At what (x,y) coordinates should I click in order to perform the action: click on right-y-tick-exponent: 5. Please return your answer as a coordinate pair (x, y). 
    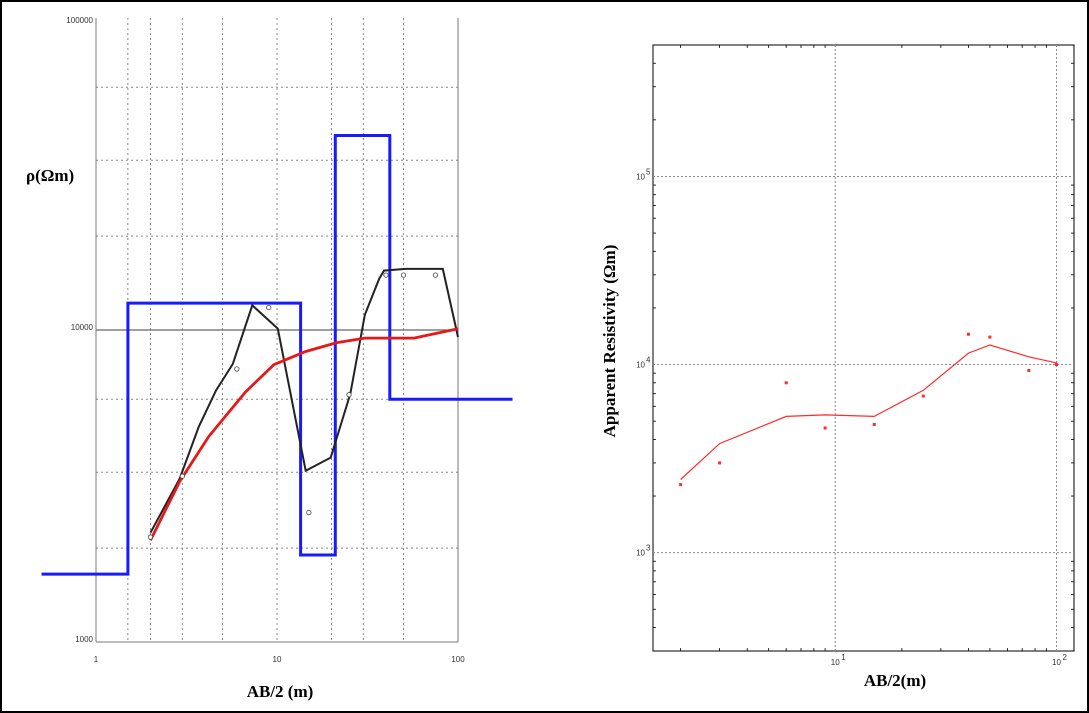
    Looking at the image, I should click on (648, 171).